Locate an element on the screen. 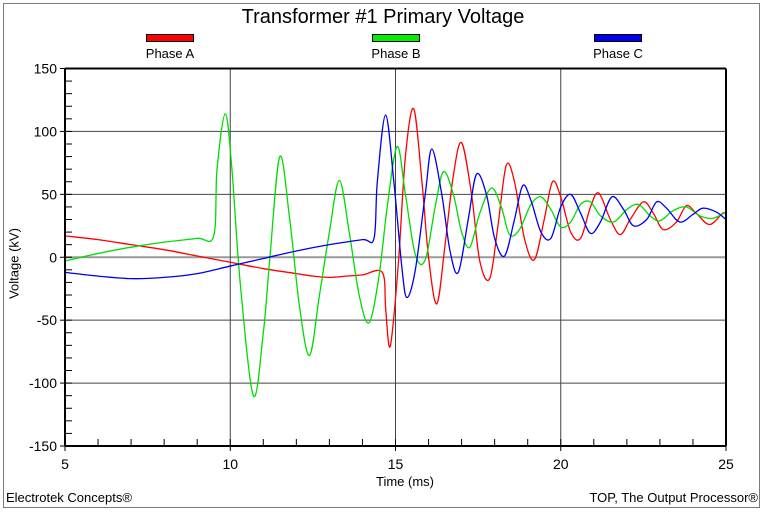 The height and width of the screenshot is (516, 766). legend-swatch-phase-c is located at coordinates (618, 38).